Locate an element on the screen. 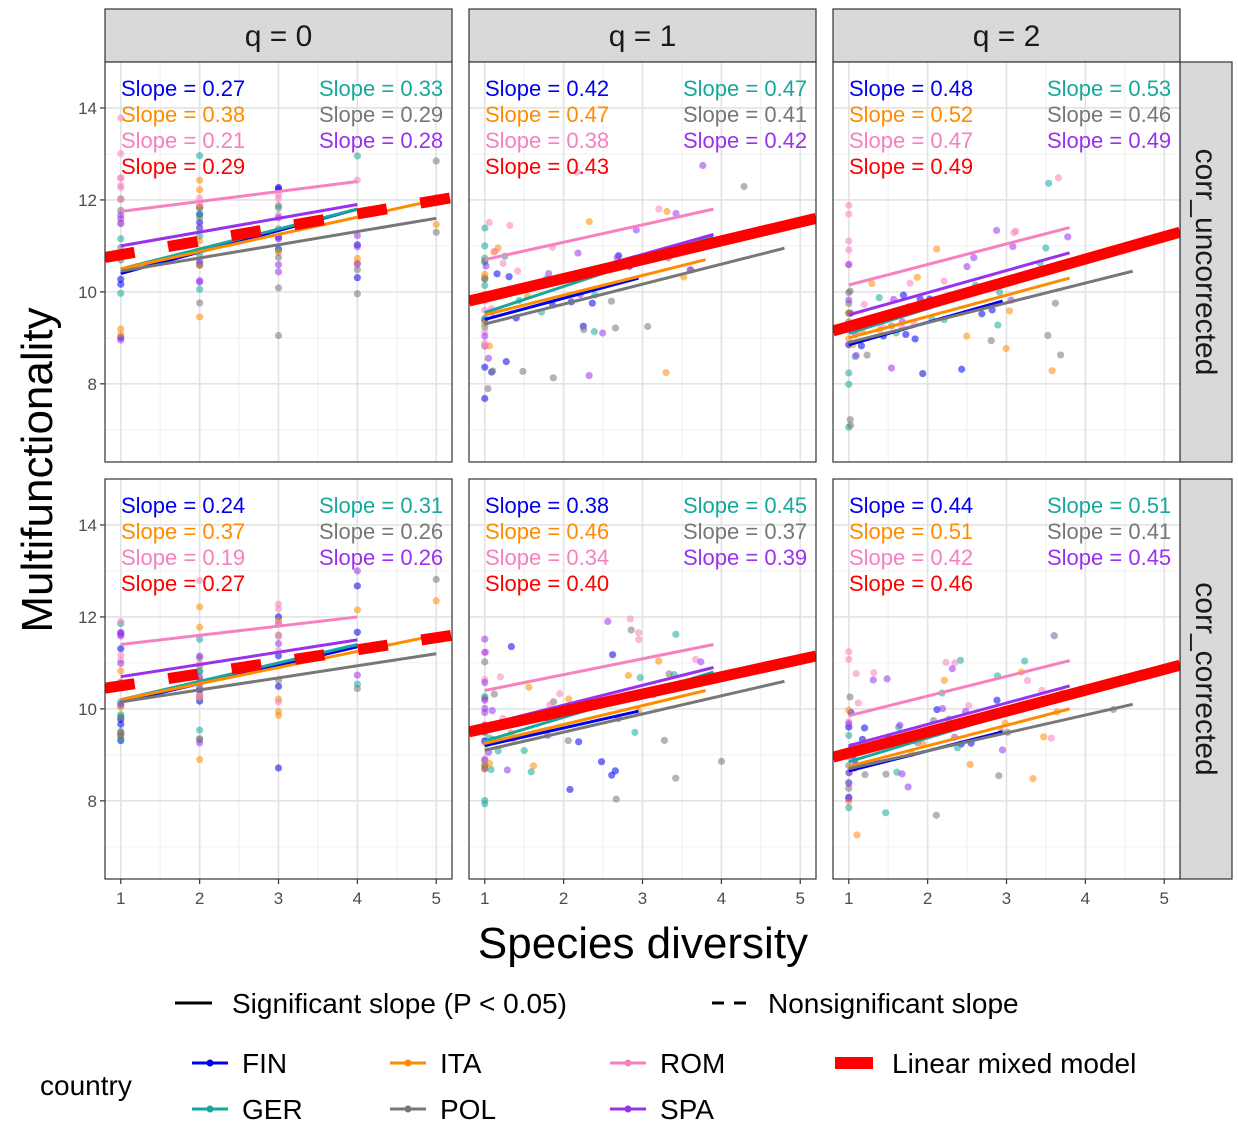 This screenshot has width=1238, height=1125. legend-solid-label: Significant slope (P < 0.05) is located at coordinates (399, 1003).